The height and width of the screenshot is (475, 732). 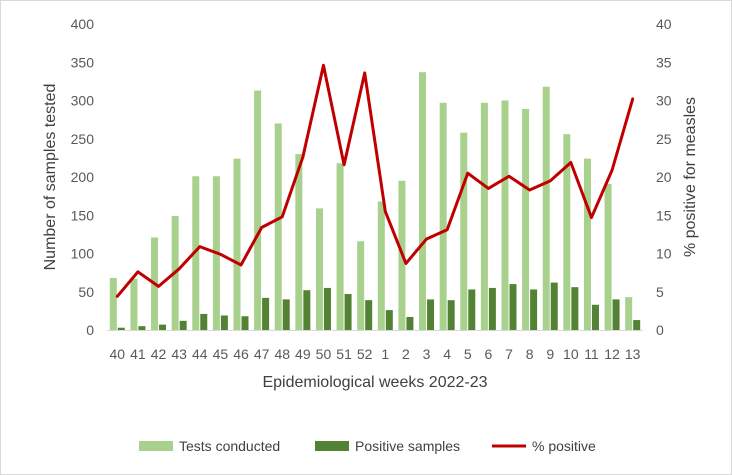 I want to click on y-right-tick-label: 30, so click(x=664, y=101).